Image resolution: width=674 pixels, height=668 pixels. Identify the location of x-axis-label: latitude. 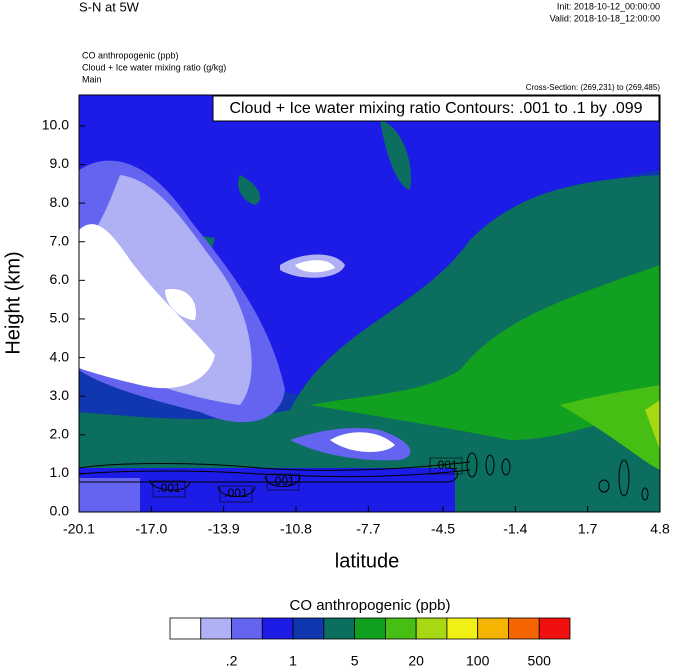
(367, 561).